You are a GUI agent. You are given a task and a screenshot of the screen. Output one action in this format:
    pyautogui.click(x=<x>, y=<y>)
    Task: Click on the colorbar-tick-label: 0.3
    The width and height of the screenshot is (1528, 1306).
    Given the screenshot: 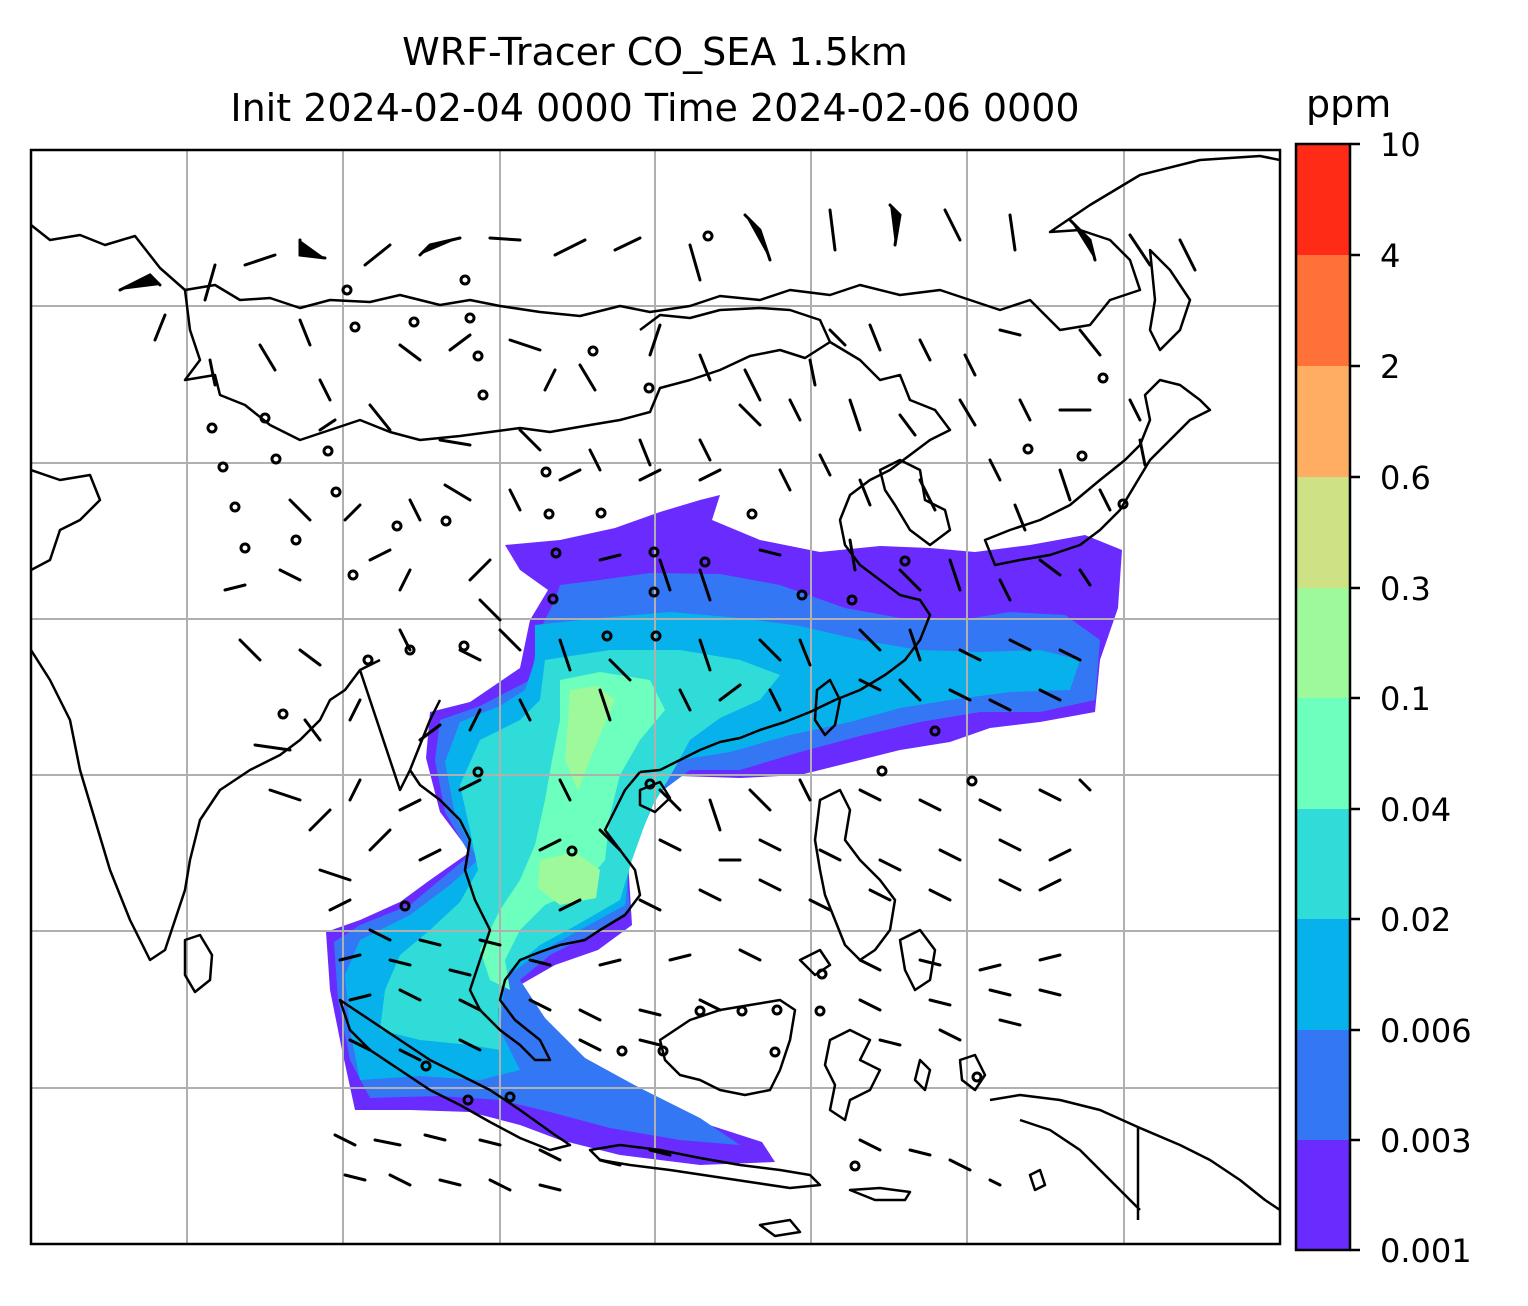 What is the action you would take?
    pyautogui.click(x=1405, y=589)
    